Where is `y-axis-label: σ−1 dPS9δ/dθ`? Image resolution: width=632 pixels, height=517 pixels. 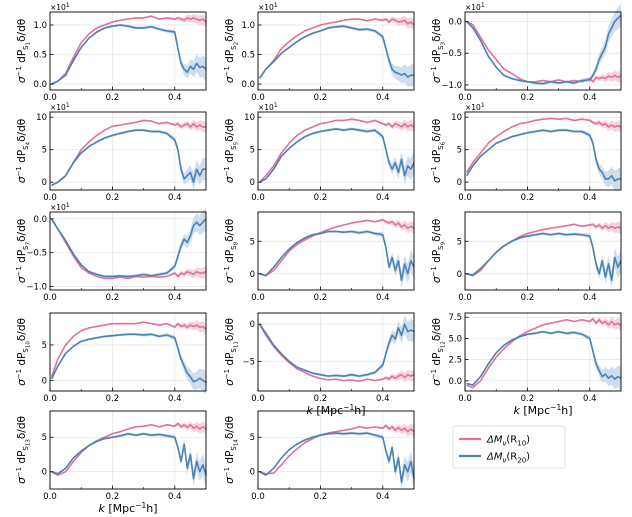
y-axis-label: σ−1 dPS9δ/dθ is located at coordinates (438, 251).